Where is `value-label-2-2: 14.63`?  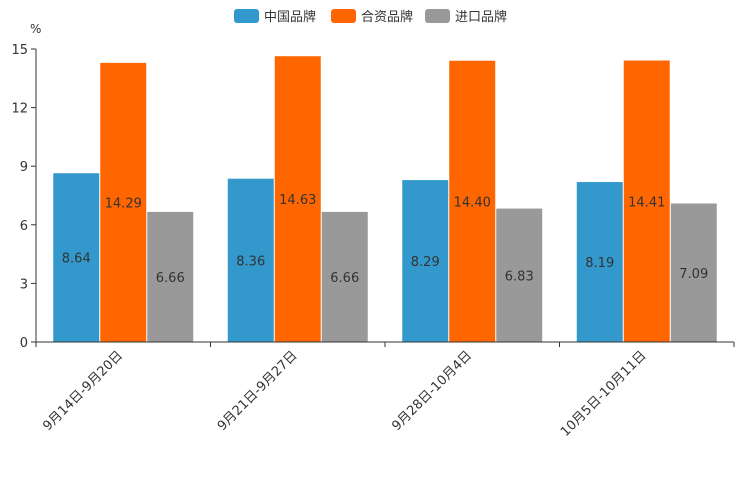 value-label-2-2: 14.63 is located at coordinates (297, 200).